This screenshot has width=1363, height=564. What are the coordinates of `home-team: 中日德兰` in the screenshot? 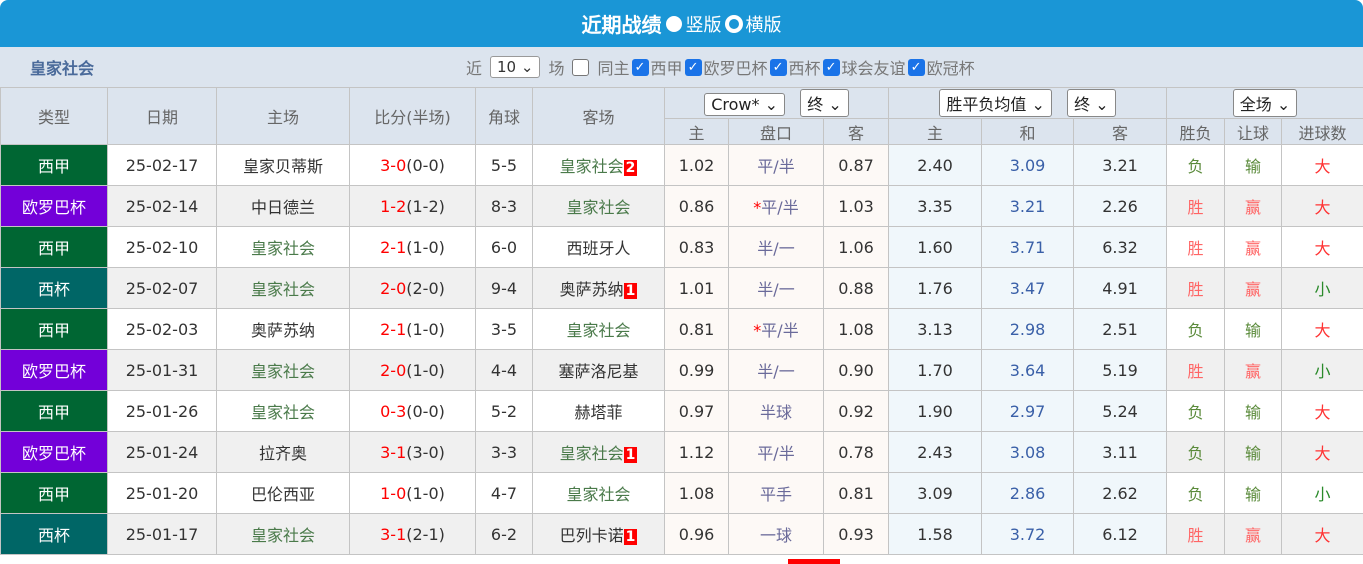 It's located at (283, 206).